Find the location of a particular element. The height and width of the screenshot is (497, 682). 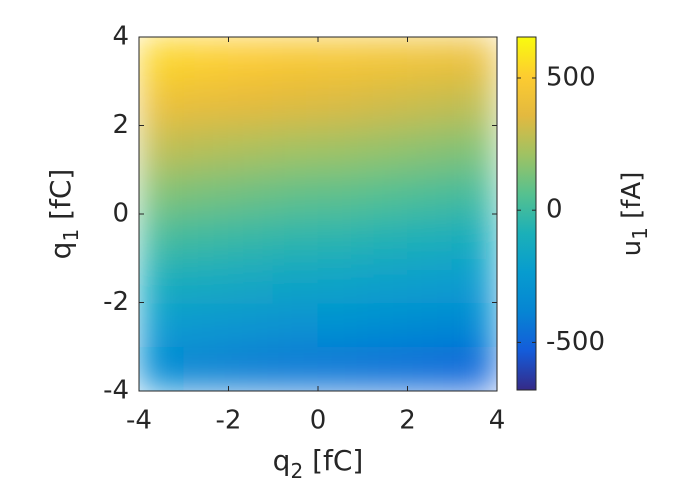

x-axis-label: q2 [fC] is located at coordinates (318, 463).